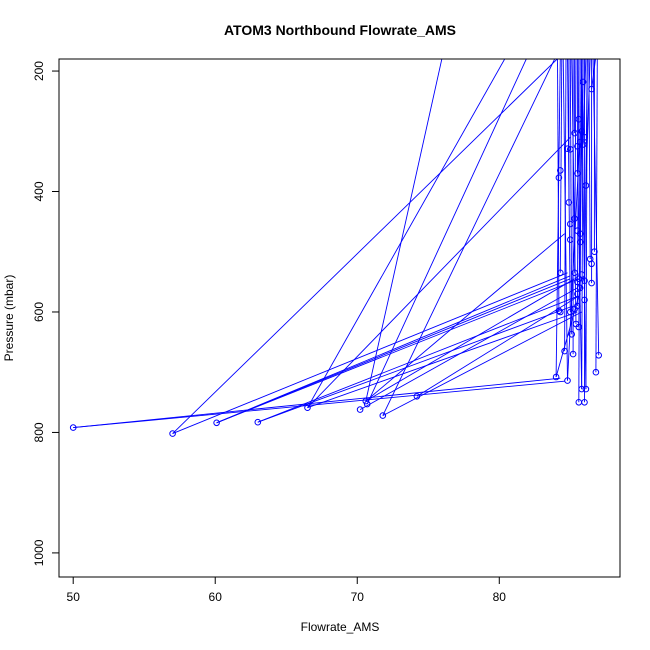  What do you see at coordinates (9, 318) in the screenshot?
I see `y-axis-label: Pressure (mbar)` at bounding box center [9, 318].